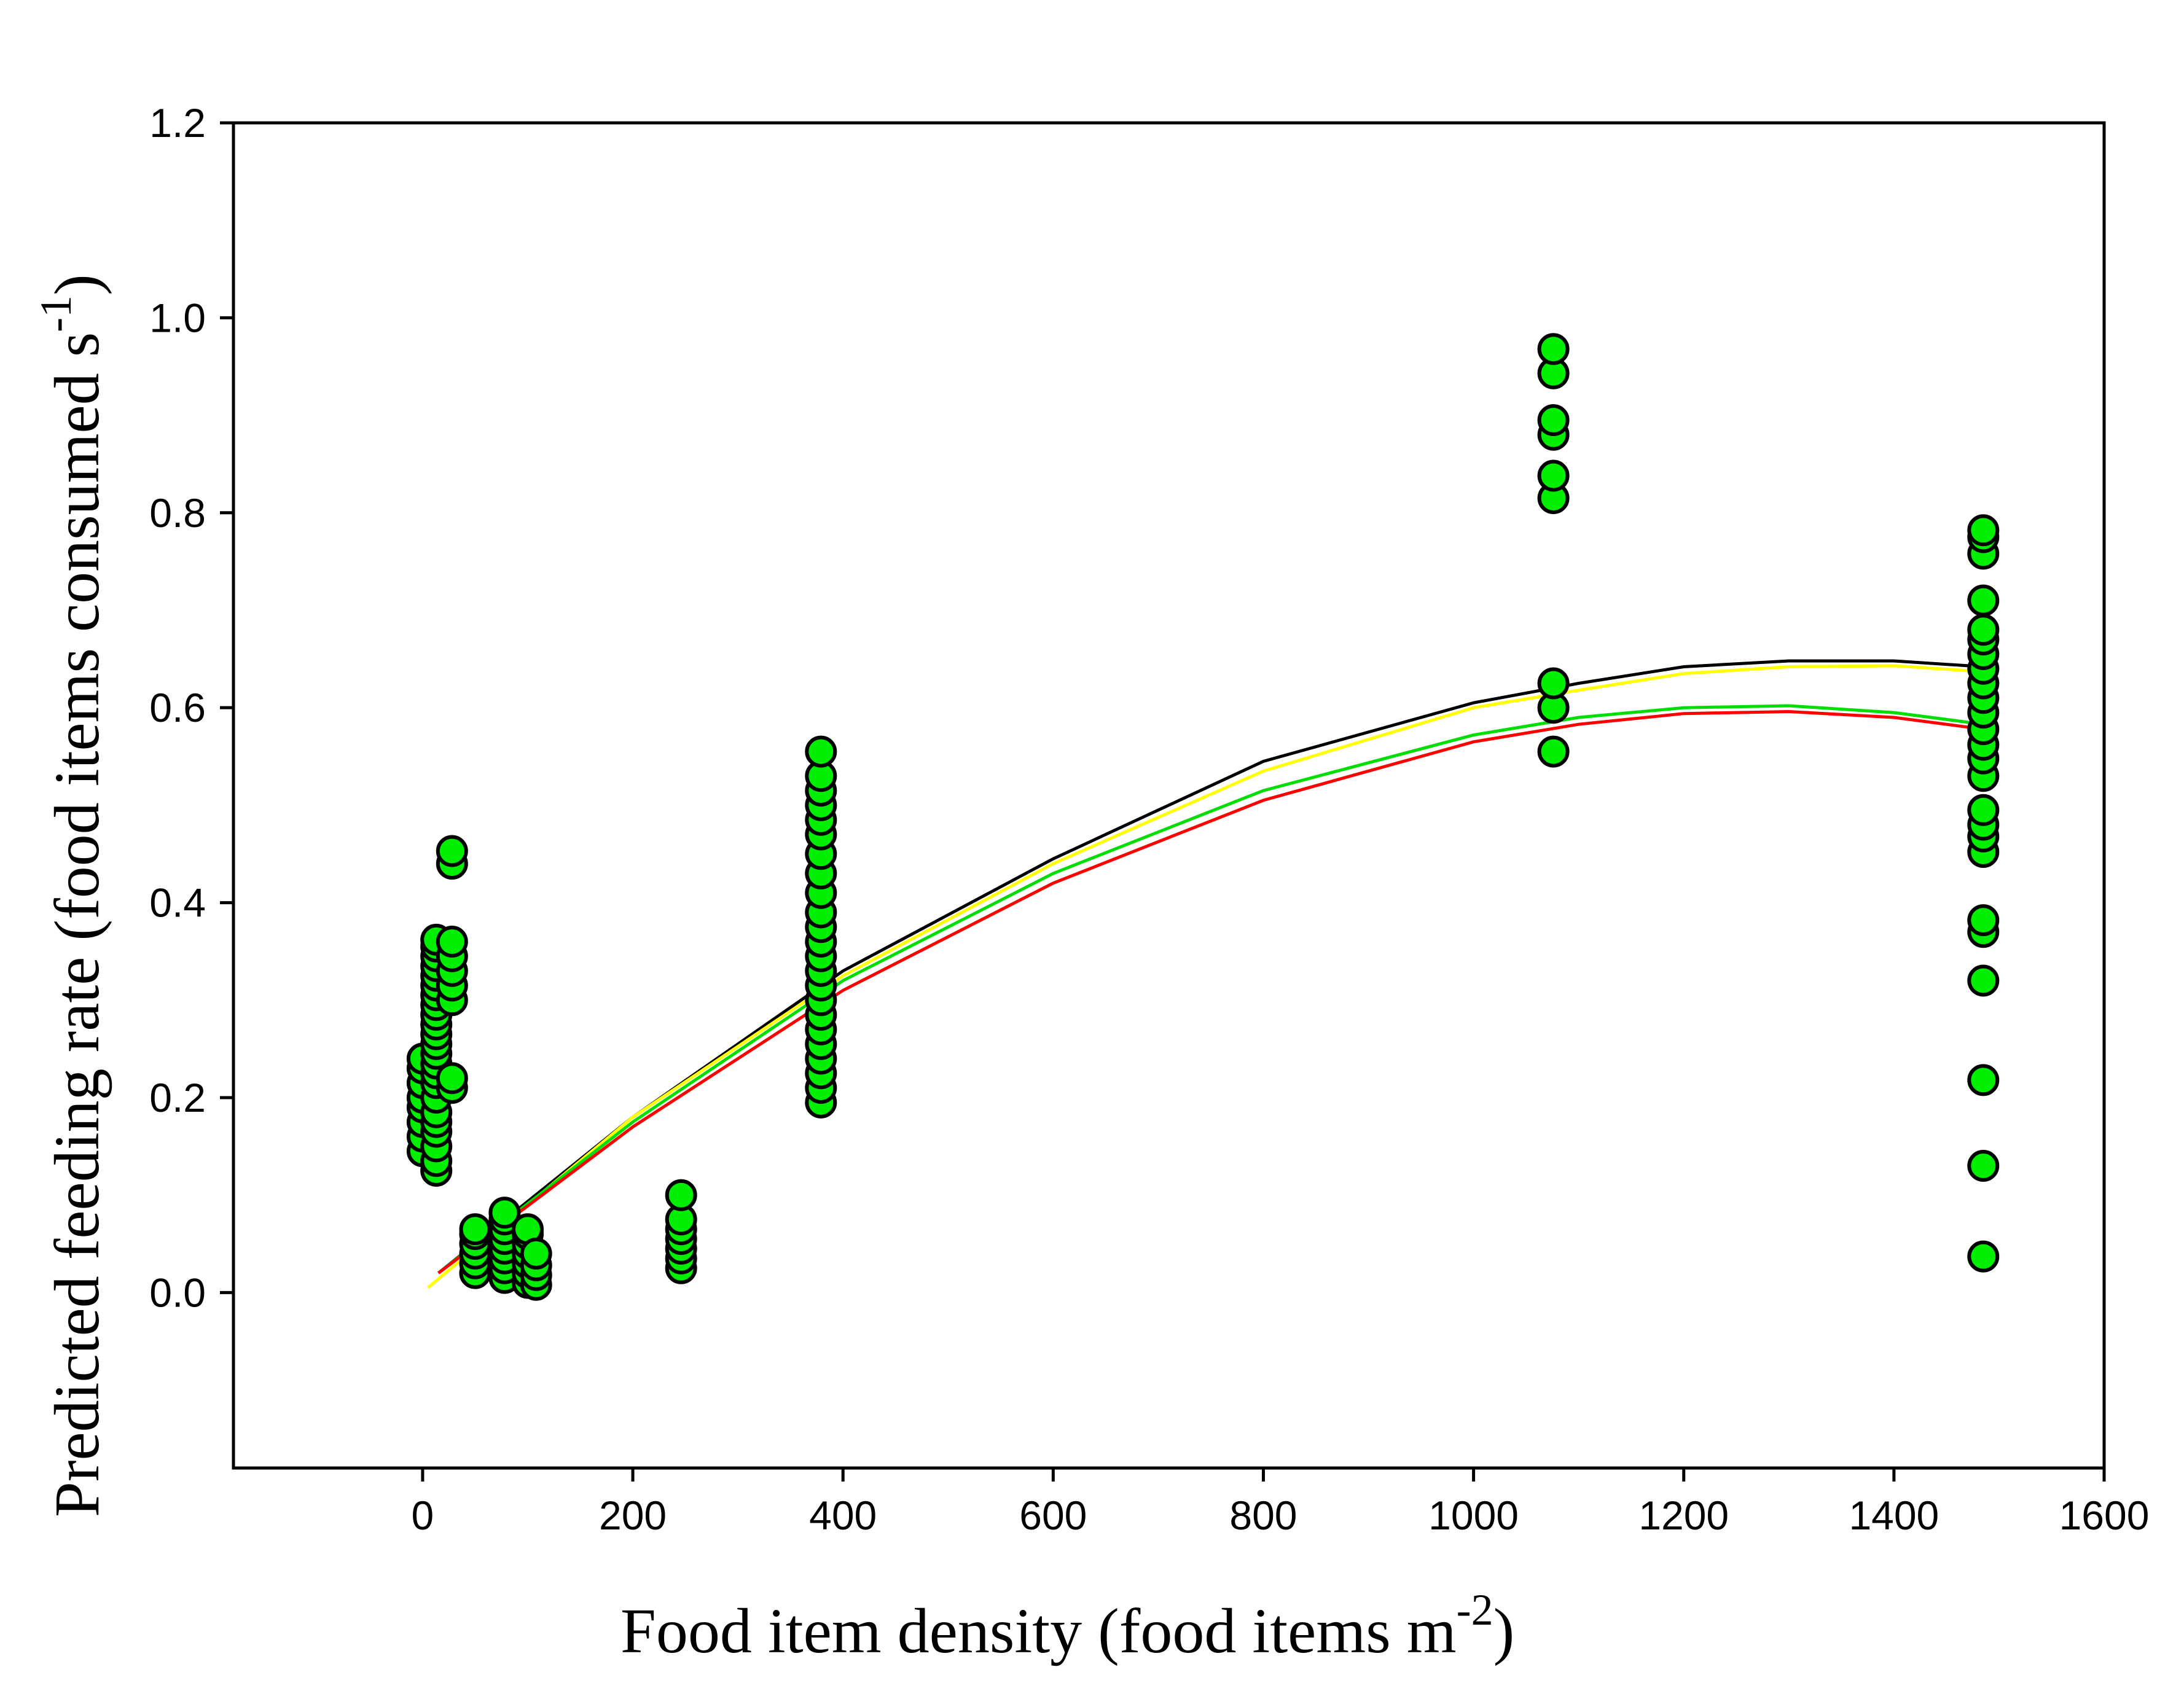  Describe the element at coordinates (1683, 1515) in the screenshot. I see `x-tick-label: 1200` at that location.